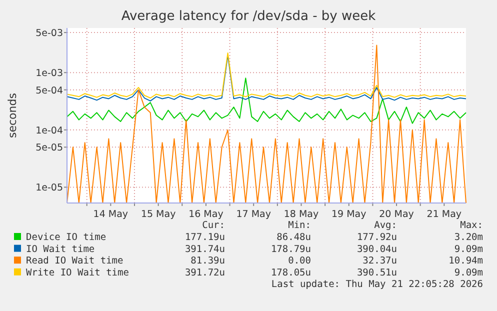 This screenshot has width=497, height=311. What do you see at coordinates (377, 284) in the screenshot?
I see `text: Last update: Thu May 21 22:05:28 2026` at bounding box center [377, 284].